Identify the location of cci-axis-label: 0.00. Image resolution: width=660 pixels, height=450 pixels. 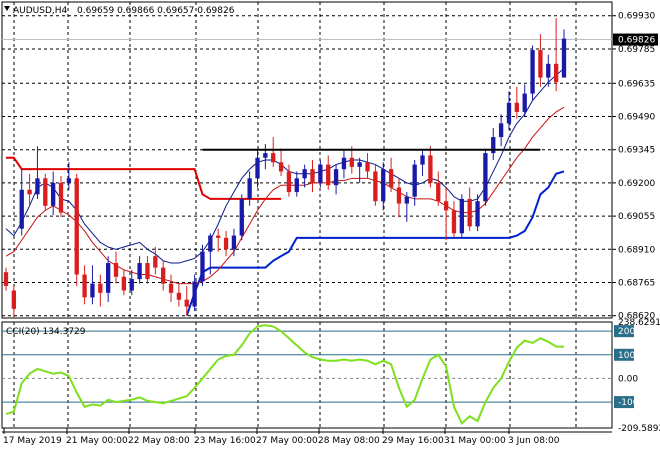
(628, 379).